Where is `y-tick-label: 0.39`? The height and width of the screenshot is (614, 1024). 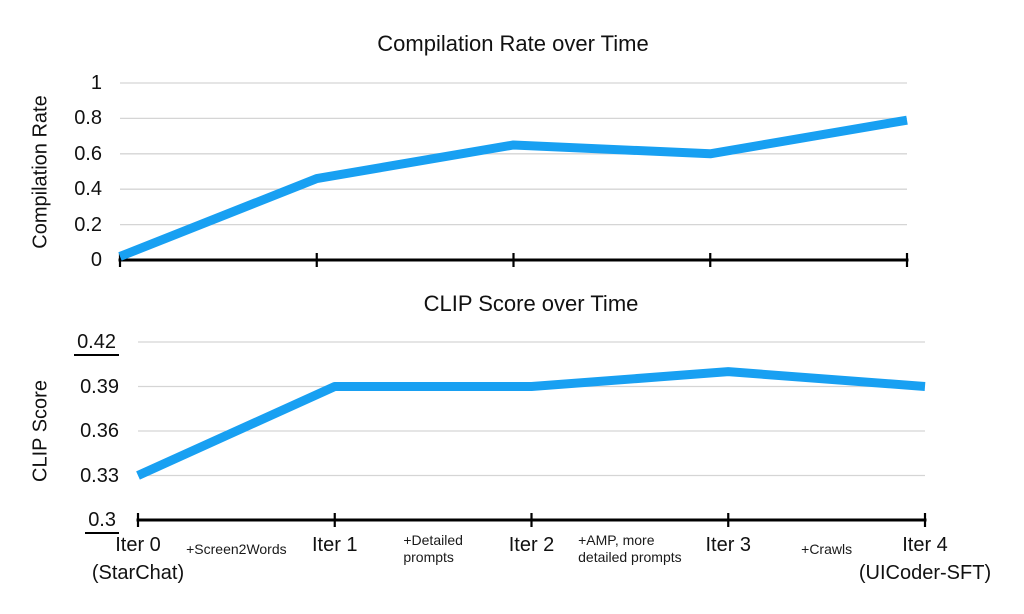
y-tick-label: 0.39 is located at coordinates (99, 386).